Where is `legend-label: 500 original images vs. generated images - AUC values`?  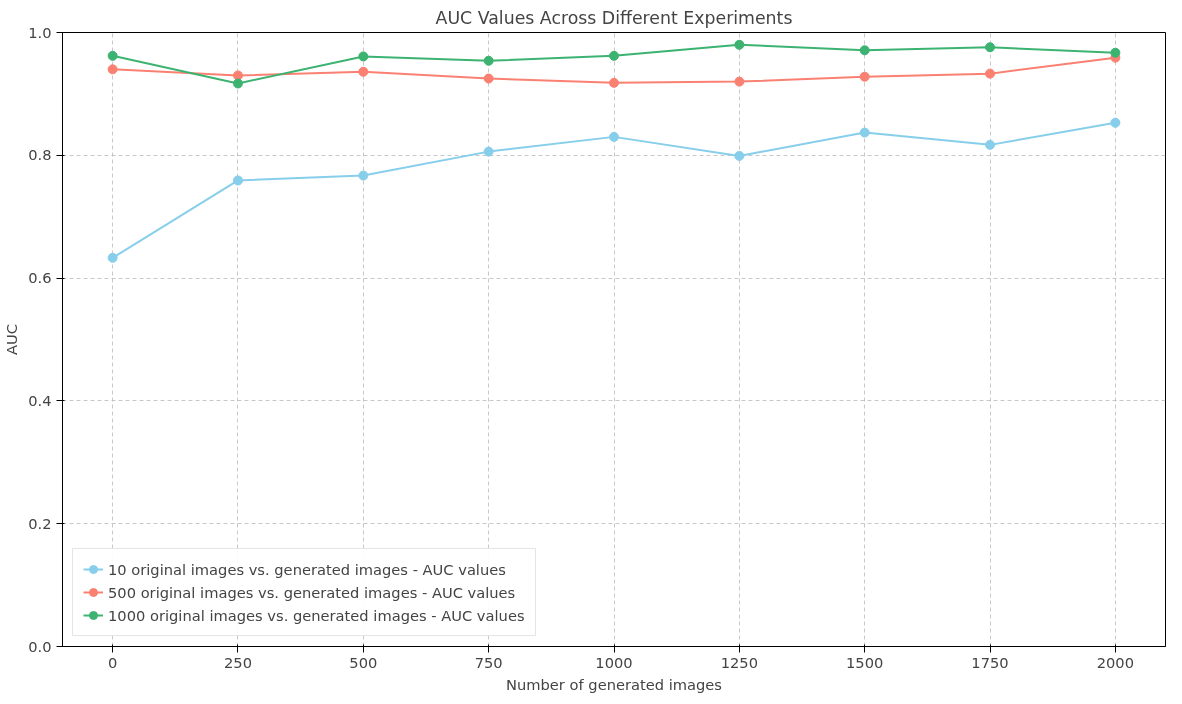 legend-label: 500 original images vs. generated images - AUC values is located at coordinates (312, 592).